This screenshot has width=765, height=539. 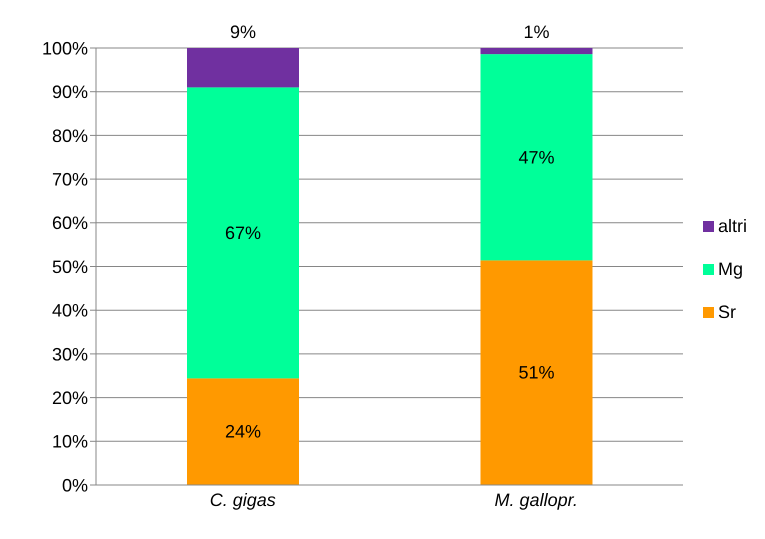 I want to click on data-label: 47%, so click(x=536, y=157).